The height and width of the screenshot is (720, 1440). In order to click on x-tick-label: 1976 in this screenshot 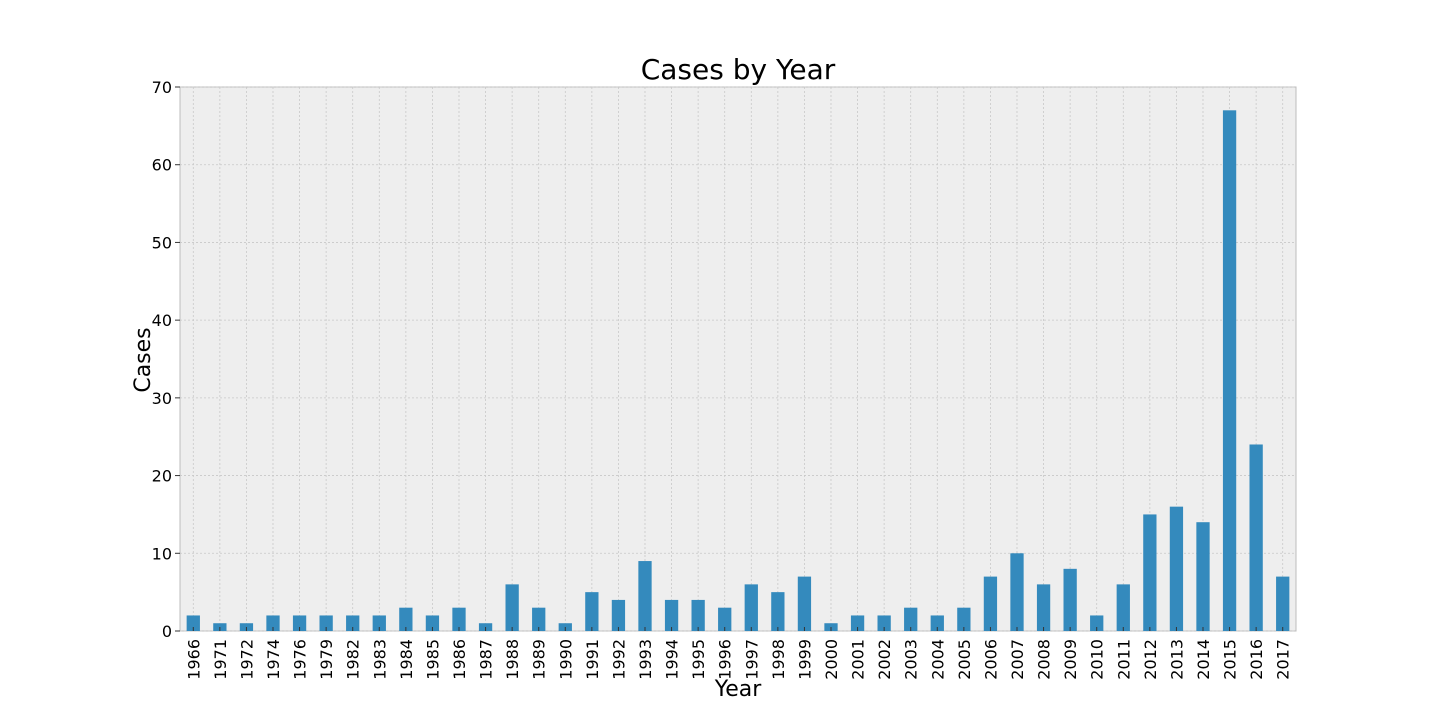, I will do `click(300, 659)`.